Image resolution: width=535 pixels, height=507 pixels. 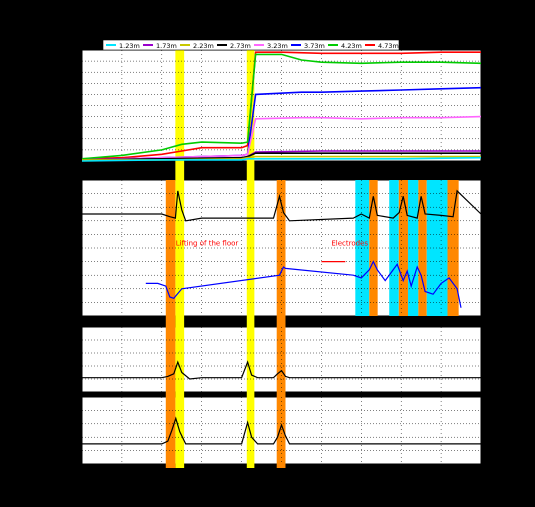 I want to click on series-panel-3-black, so click(x=281, y=370).